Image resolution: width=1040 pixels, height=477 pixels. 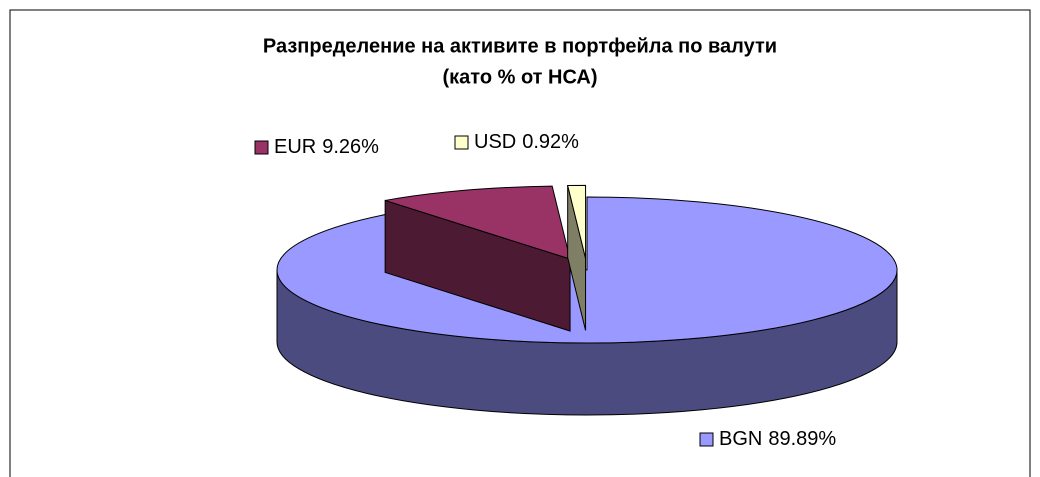 What do you see at coordinates (520, 77) in the screenshot?
I see `chart-subtitle: (като % от НСА)` at bounding box center [520, 77].